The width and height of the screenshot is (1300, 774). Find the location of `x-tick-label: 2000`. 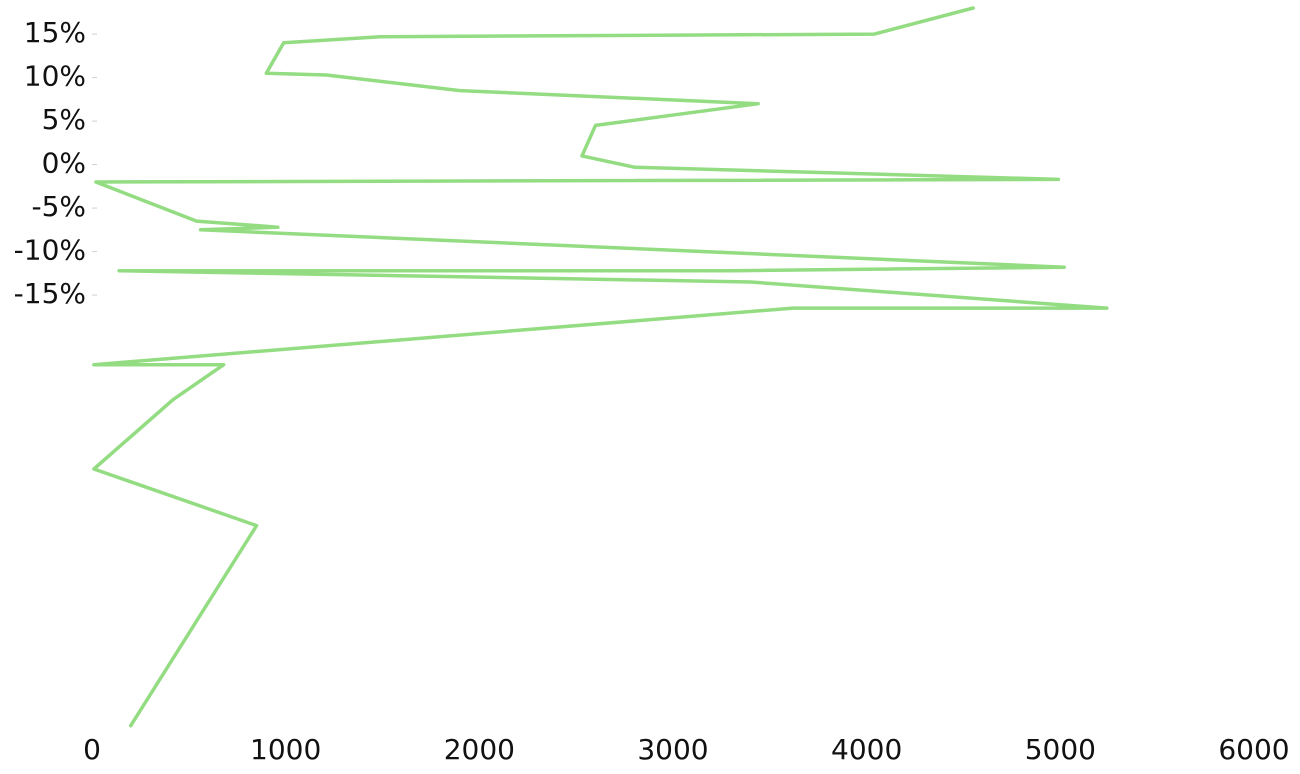

x-tick-label: 2000 is located at coordinates (479, 749).